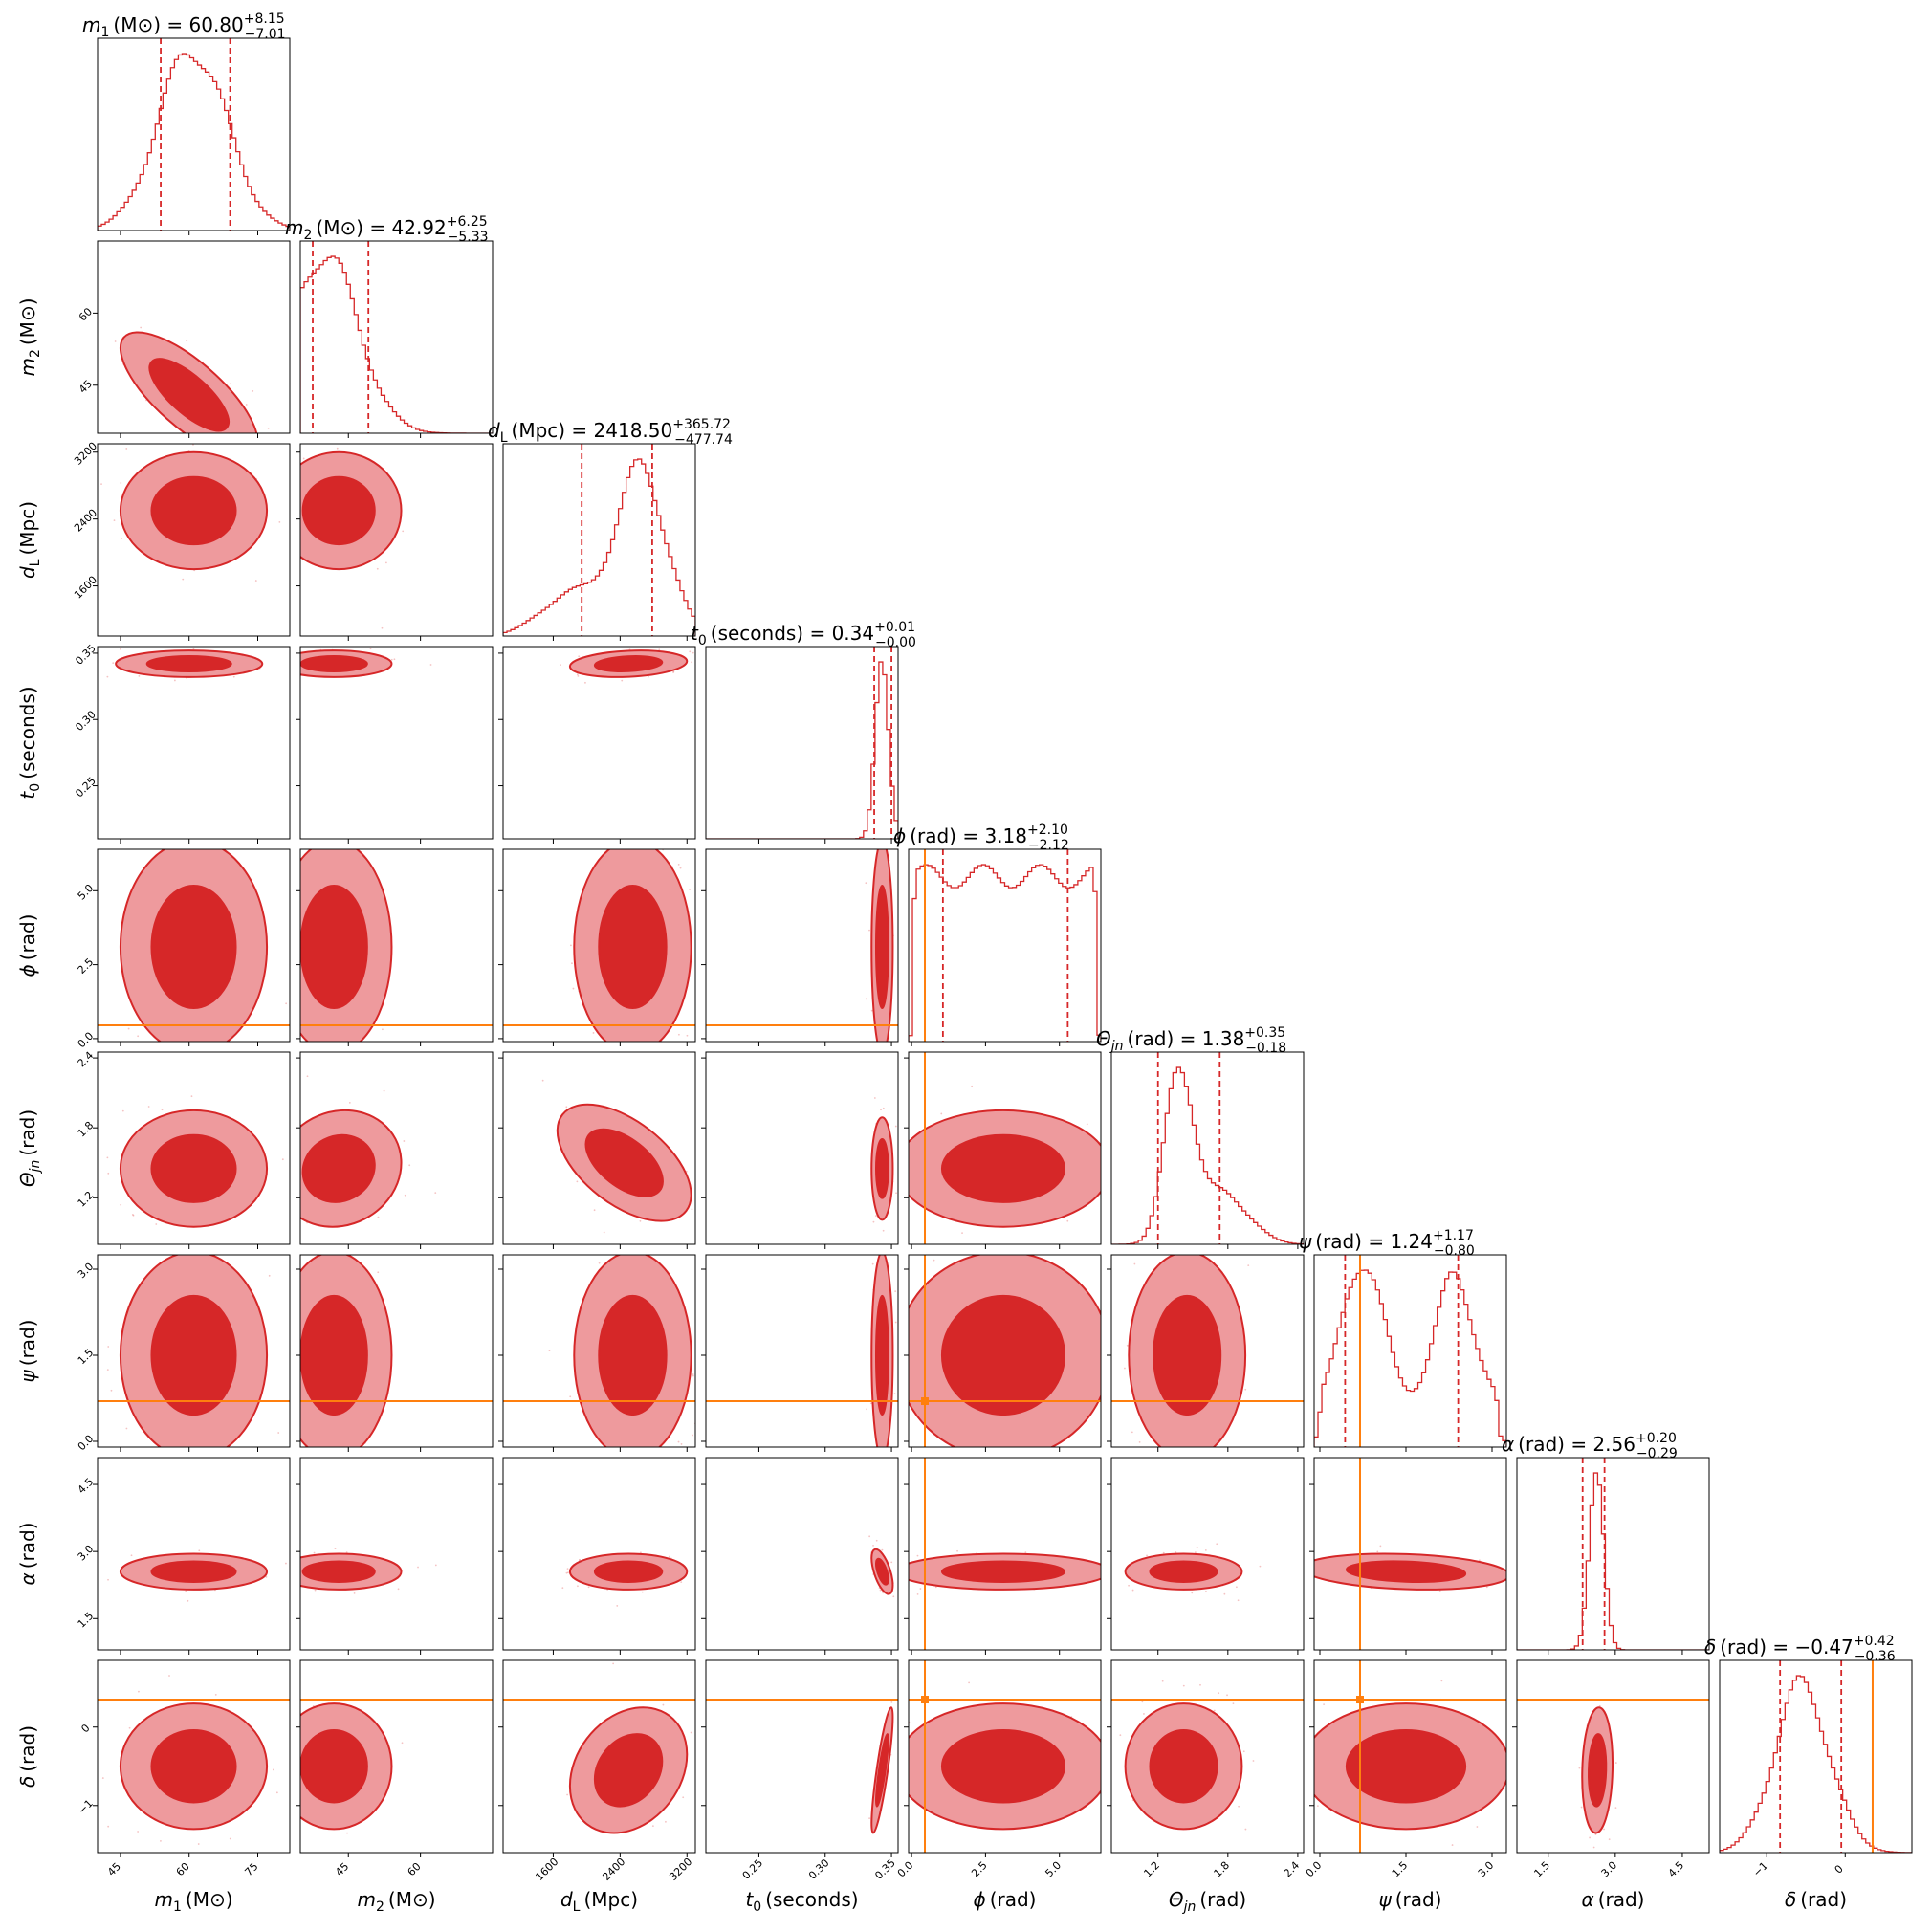  I want to click on y-axis-label-alpha: α (rad), so click(27, 1554).